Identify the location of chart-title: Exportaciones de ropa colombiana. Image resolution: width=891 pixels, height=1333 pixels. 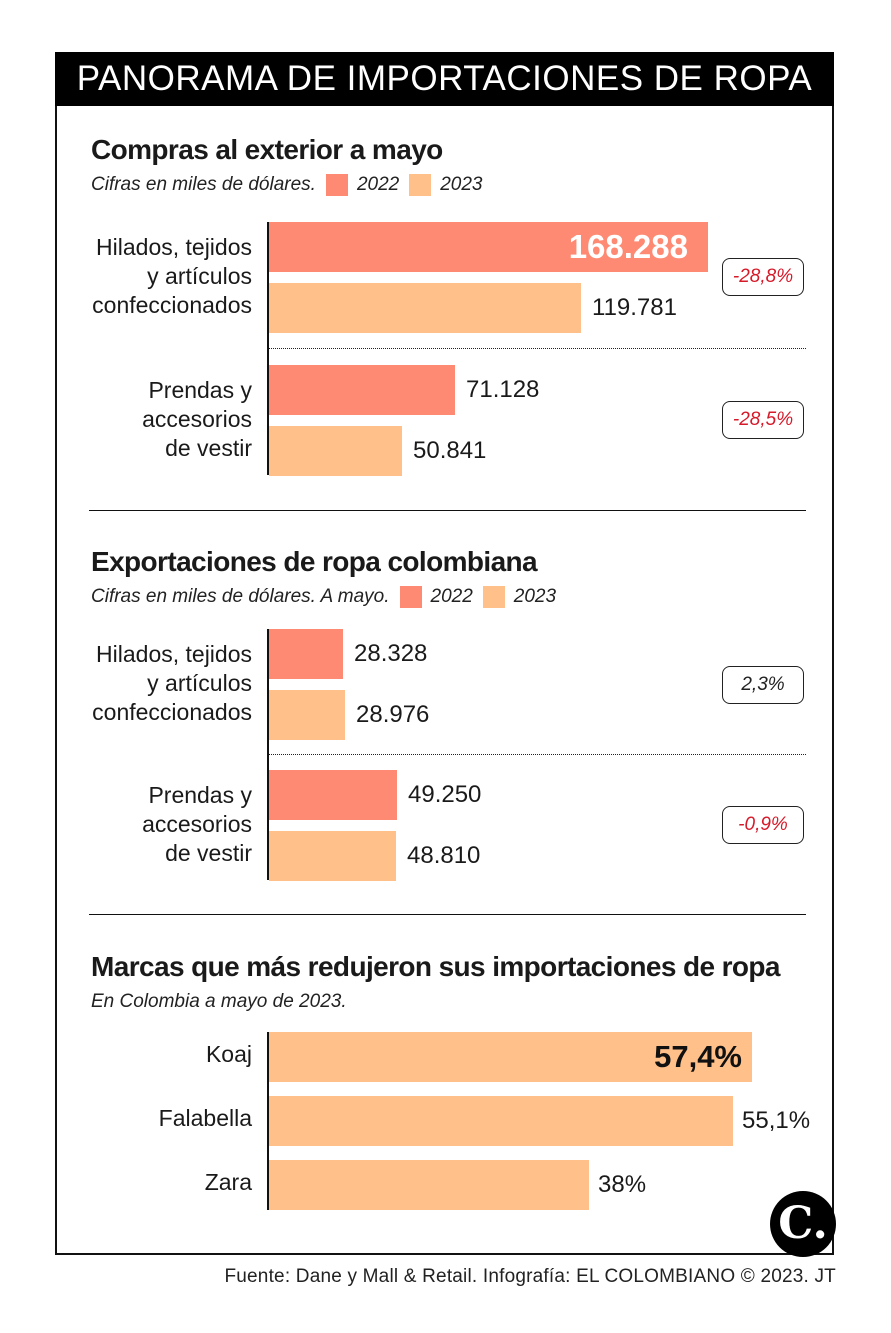
(314, 561).